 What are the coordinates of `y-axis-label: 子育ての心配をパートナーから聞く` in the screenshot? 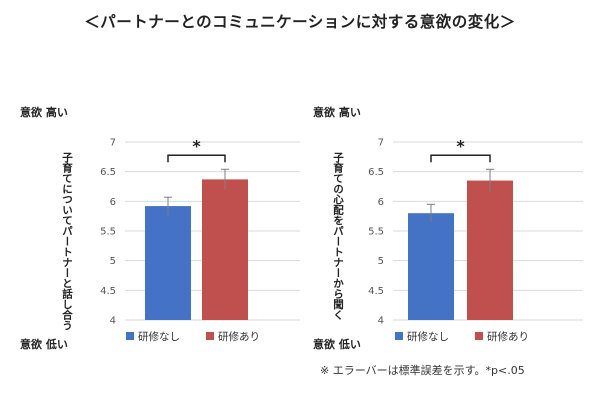 It's located at (338, 236).